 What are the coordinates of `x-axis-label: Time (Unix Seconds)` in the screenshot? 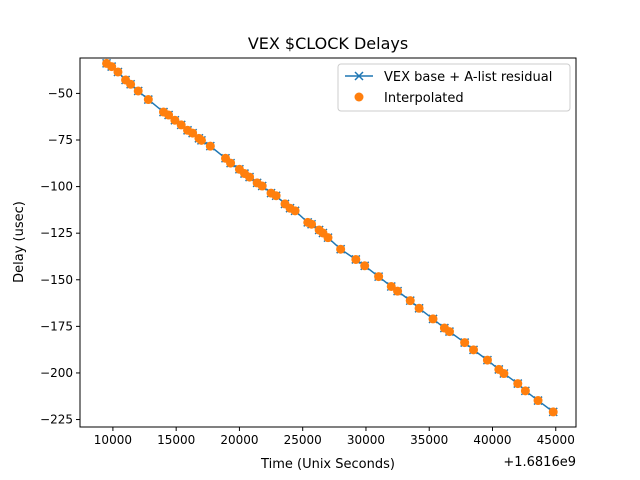 It's located at (327, 464).